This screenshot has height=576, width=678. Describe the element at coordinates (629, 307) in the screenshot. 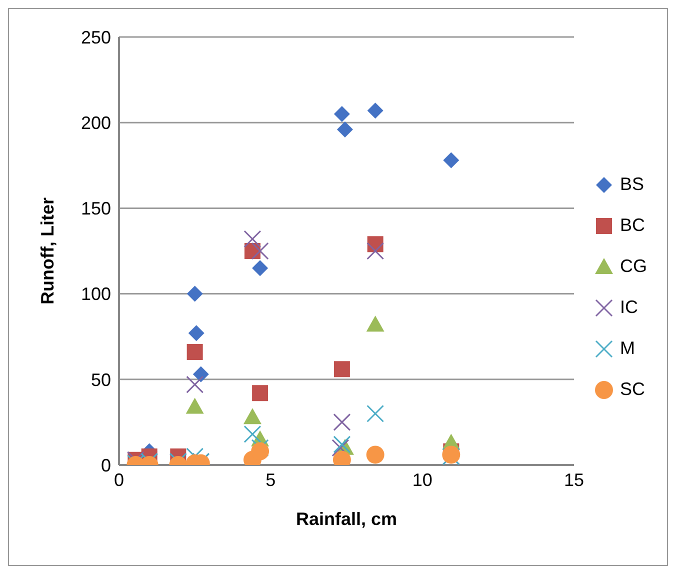

I see `legend-label: IC` at that location.